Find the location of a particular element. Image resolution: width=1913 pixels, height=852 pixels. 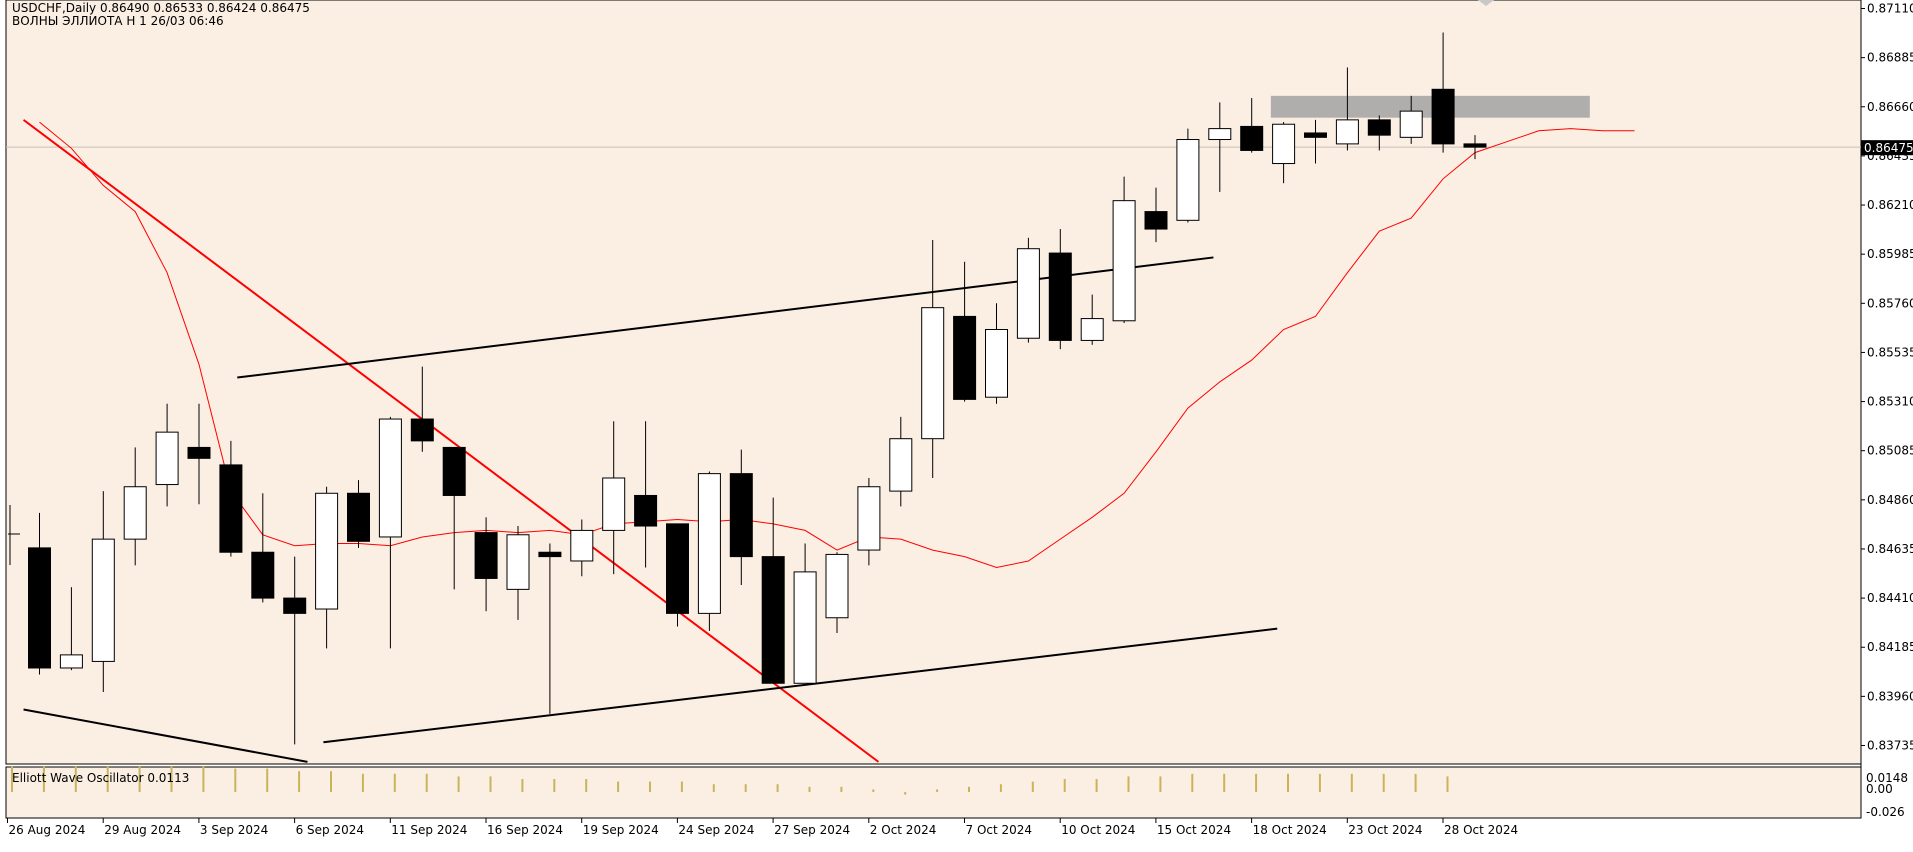

price-tick-label: 0.85535 is located at coordinates (1890, 352).